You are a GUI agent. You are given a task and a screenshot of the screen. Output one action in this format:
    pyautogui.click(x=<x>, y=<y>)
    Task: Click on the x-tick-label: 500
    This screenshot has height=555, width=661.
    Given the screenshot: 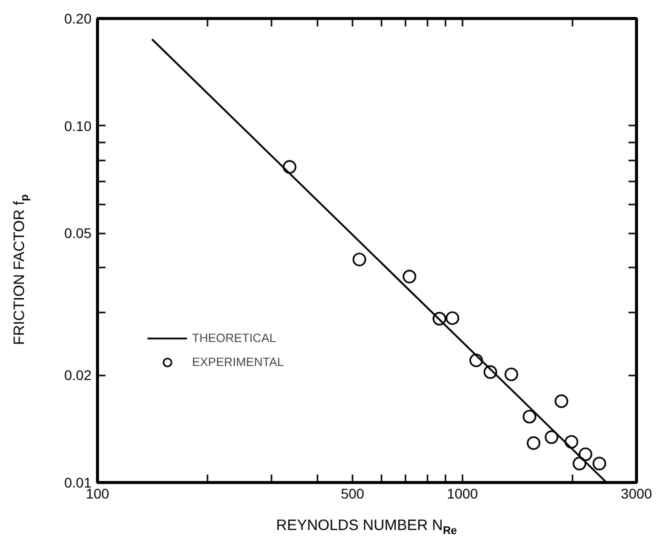 What is the action you would take?
    pyautogui.click(x=352, y=494)
    